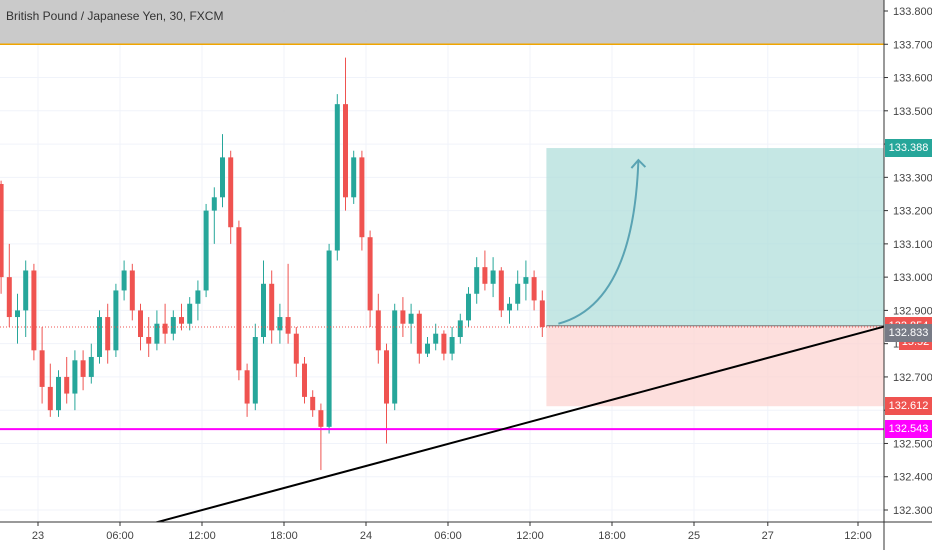  I want to click on price-tick-label: 132.700, so click(912, 378).